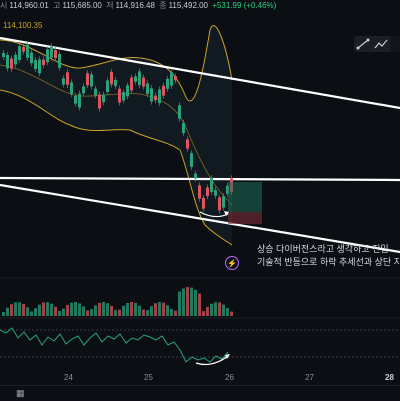 The image size is (400, 401). Describe the element at coordinates (363, 44) in the screenshot. I see `trend-line-icon` at that location.